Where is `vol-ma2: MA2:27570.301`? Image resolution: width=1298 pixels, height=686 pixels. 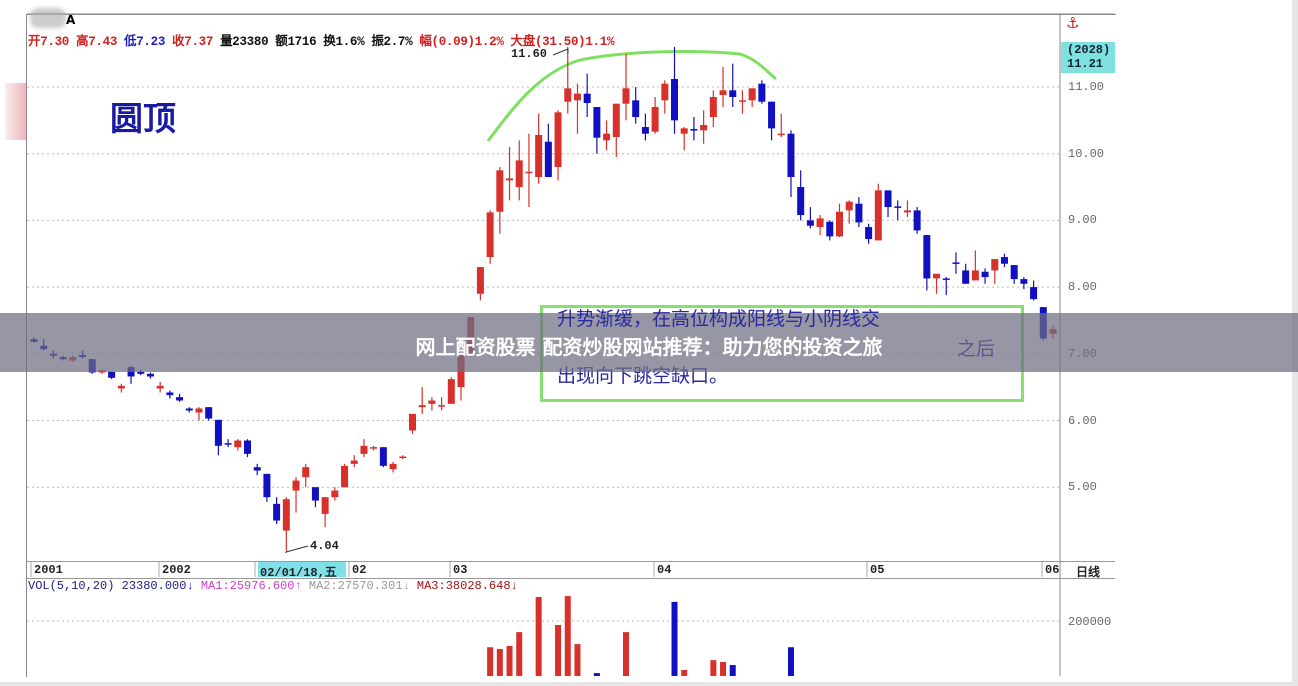 vol-ma2: MA2:27570.301 is located at coordinates (355, 586).